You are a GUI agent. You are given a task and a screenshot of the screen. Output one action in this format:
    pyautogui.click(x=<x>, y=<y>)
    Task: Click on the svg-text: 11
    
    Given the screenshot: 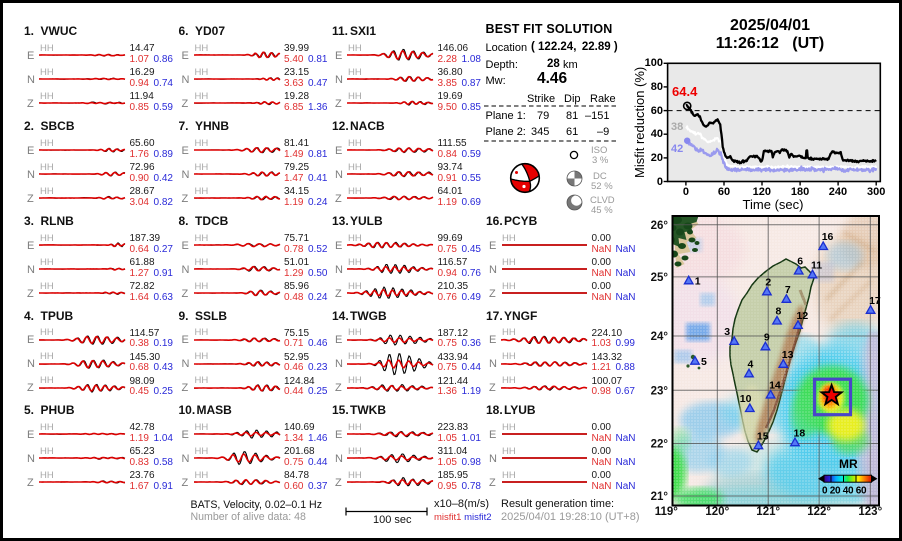 What is the action you would take?
    pyautogui.click(x=816, y=265)
    